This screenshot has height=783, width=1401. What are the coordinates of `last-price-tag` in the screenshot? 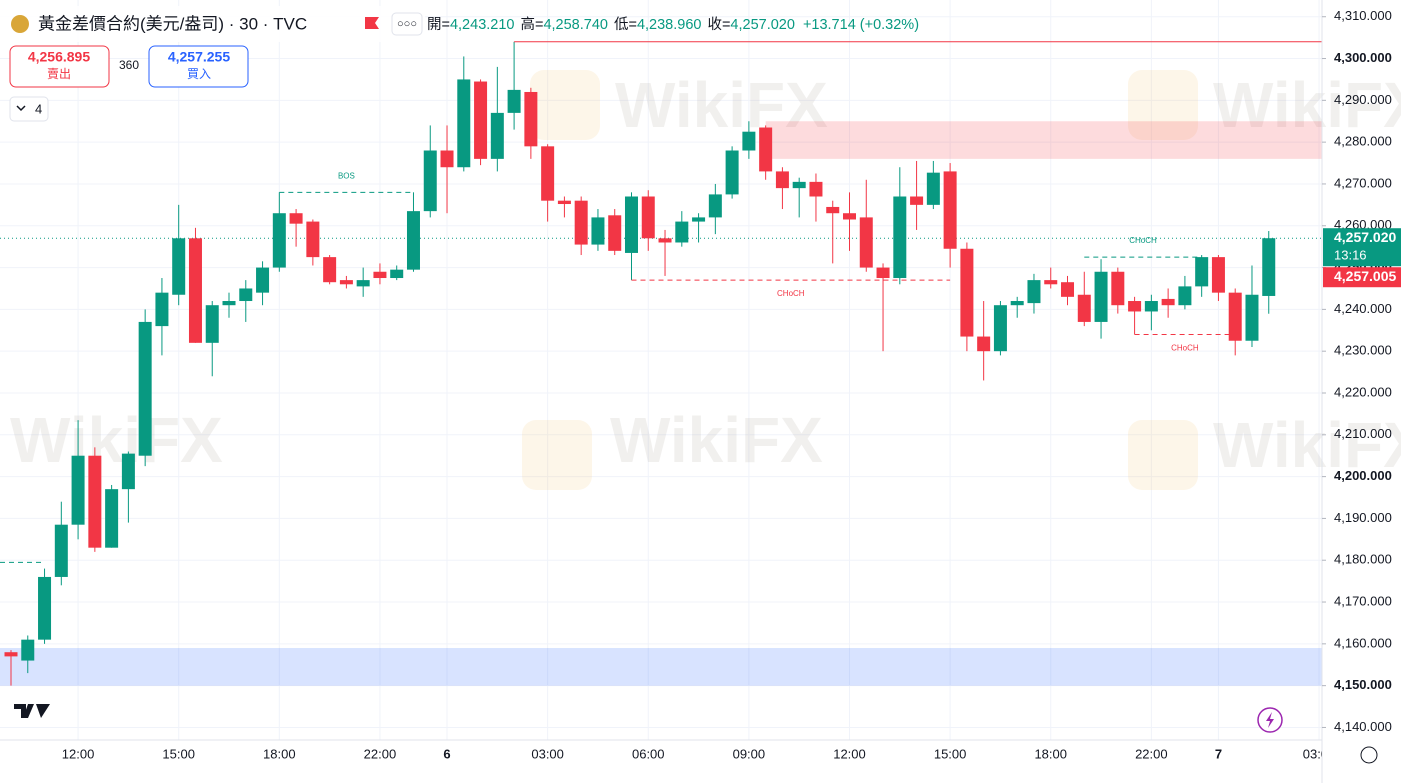 It's located at (1362, 247).